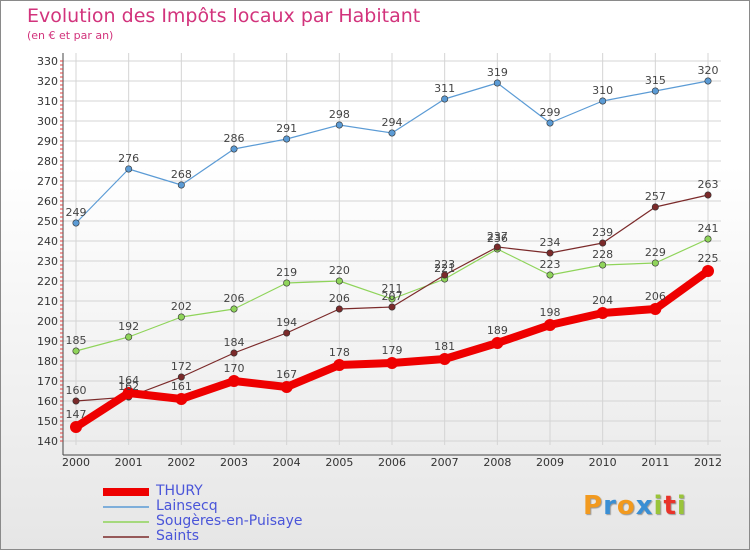 Image resolution: width=750 pixels, height=550 pixels. I want to click on y-tick-label: 210, so click(47, 301).